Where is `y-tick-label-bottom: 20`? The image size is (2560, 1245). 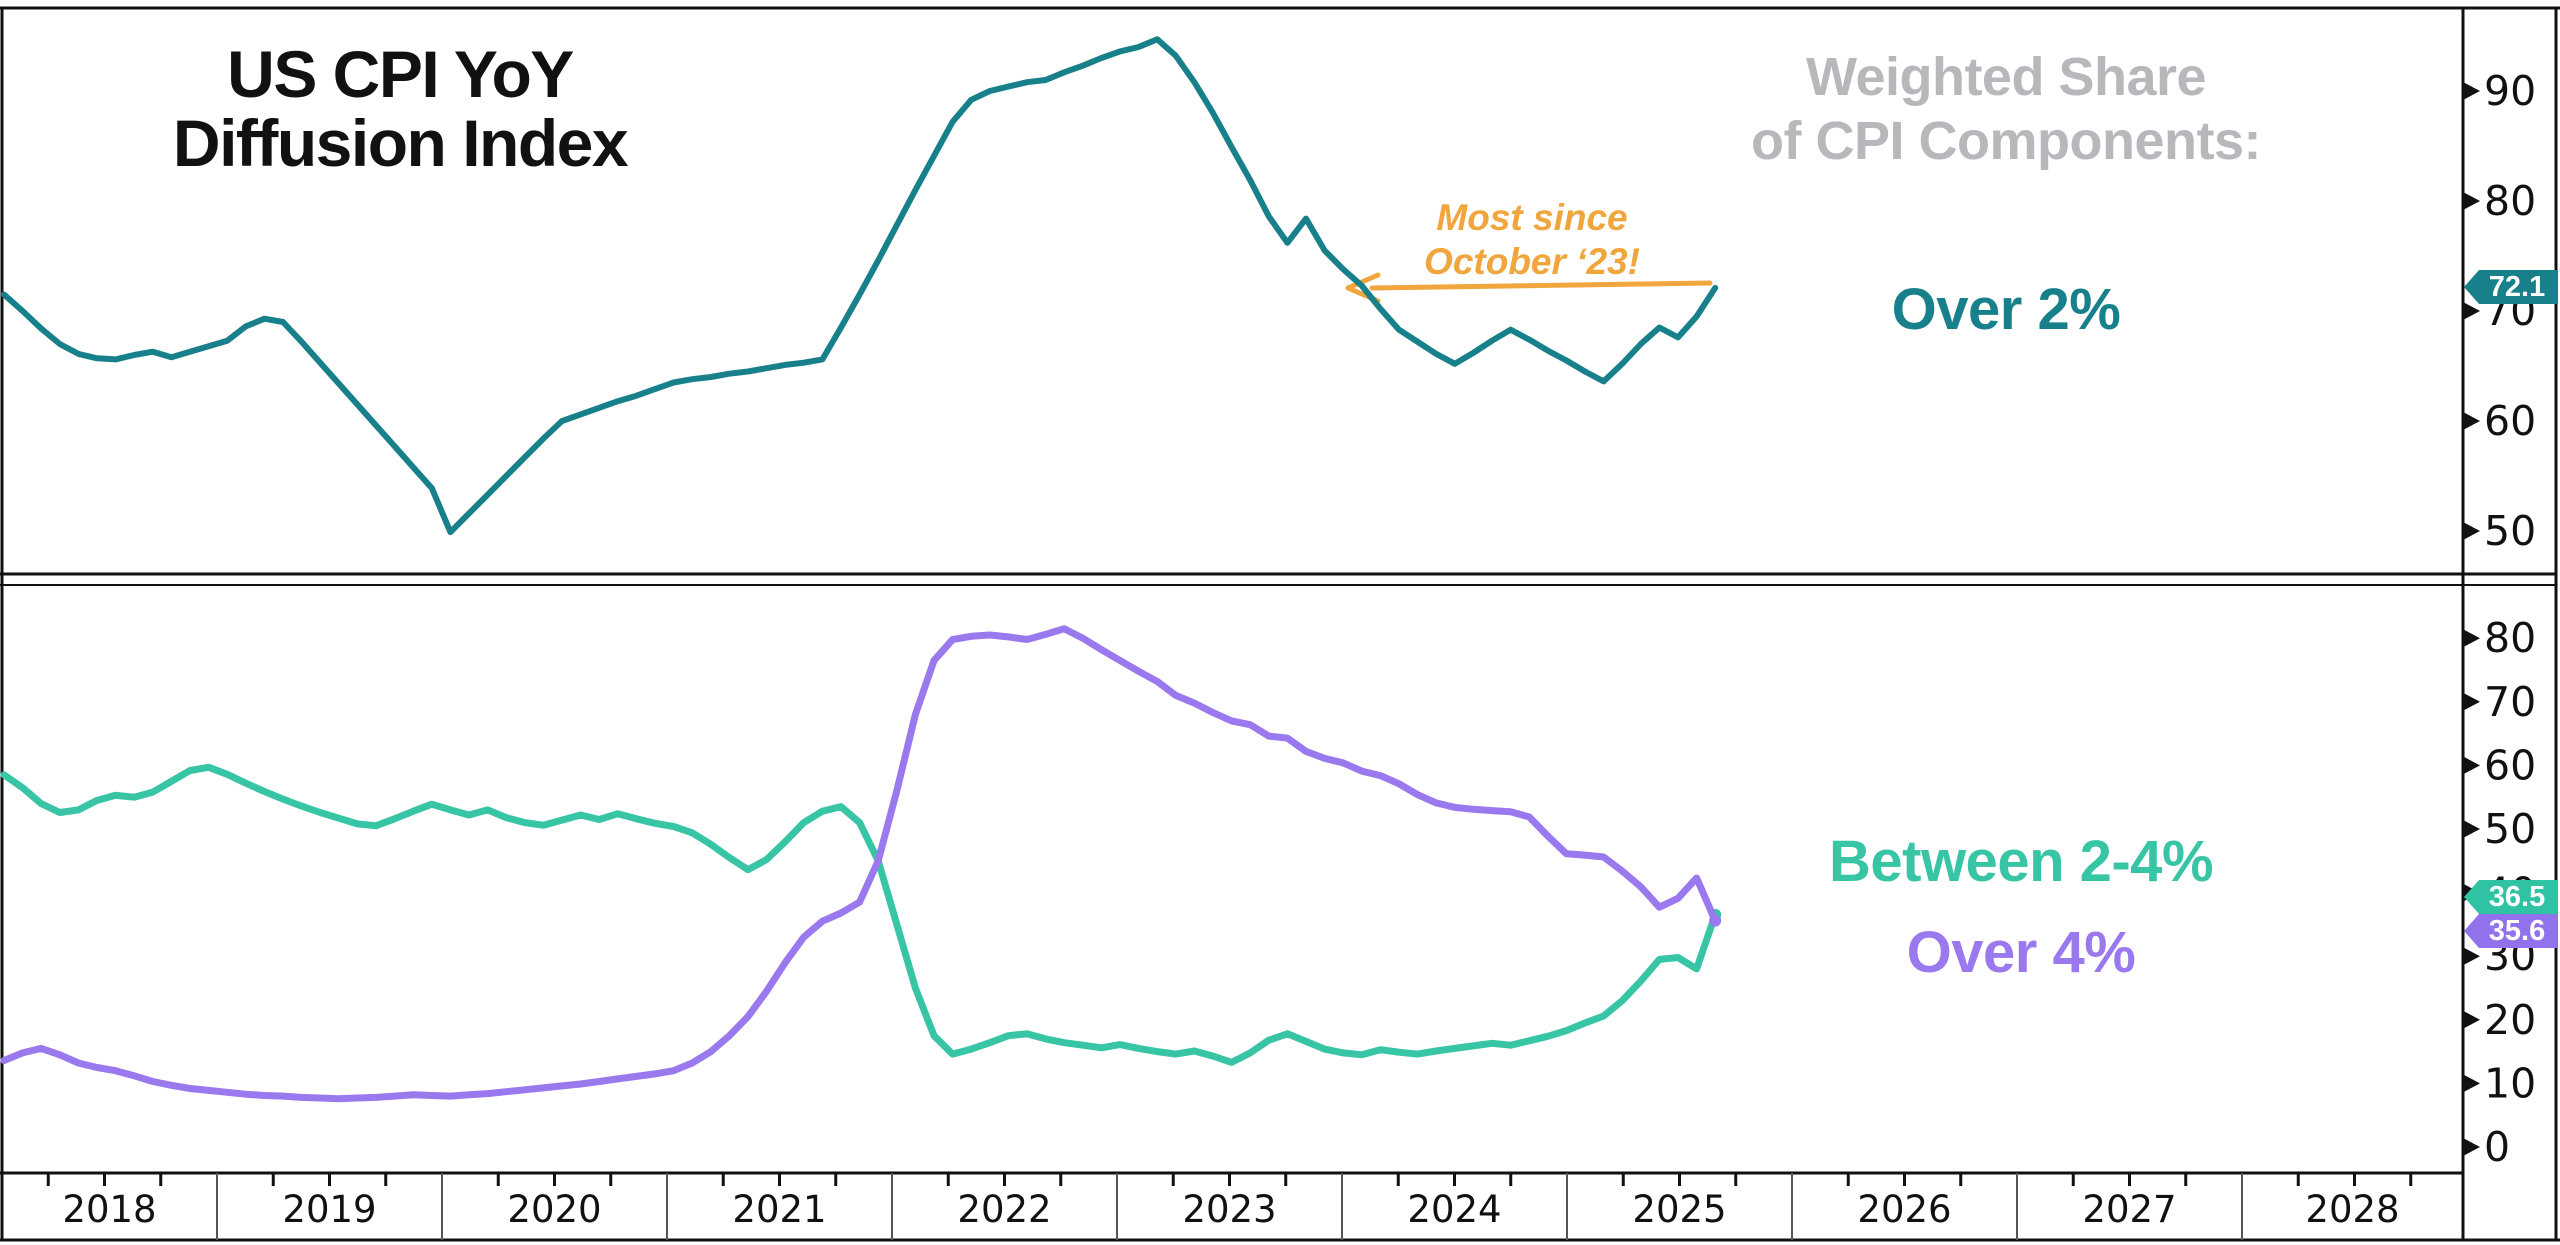 y-tick-label-bottom: 20 is located at coordinates (2510, 1020).